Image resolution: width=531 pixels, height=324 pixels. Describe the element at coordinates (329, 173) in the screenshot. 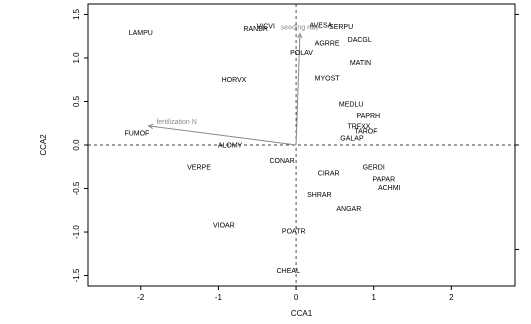

I see `species-label: CIRAR` at that location.